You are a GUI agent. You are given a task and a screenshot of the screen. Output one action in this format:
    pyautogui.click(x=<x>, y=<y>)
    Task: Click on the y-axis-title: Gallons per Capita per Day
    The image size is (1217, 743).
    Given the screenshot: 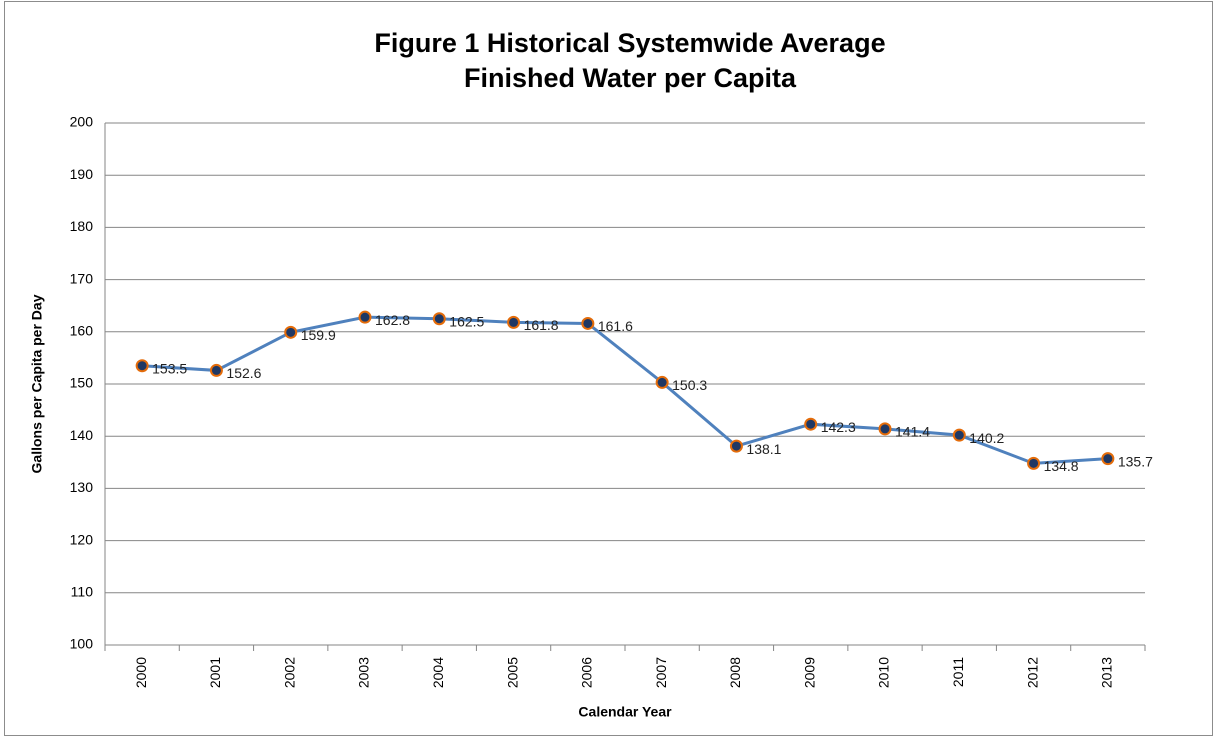 What is the action you would take?
    pyautogui.click(x=37, y=383)
    